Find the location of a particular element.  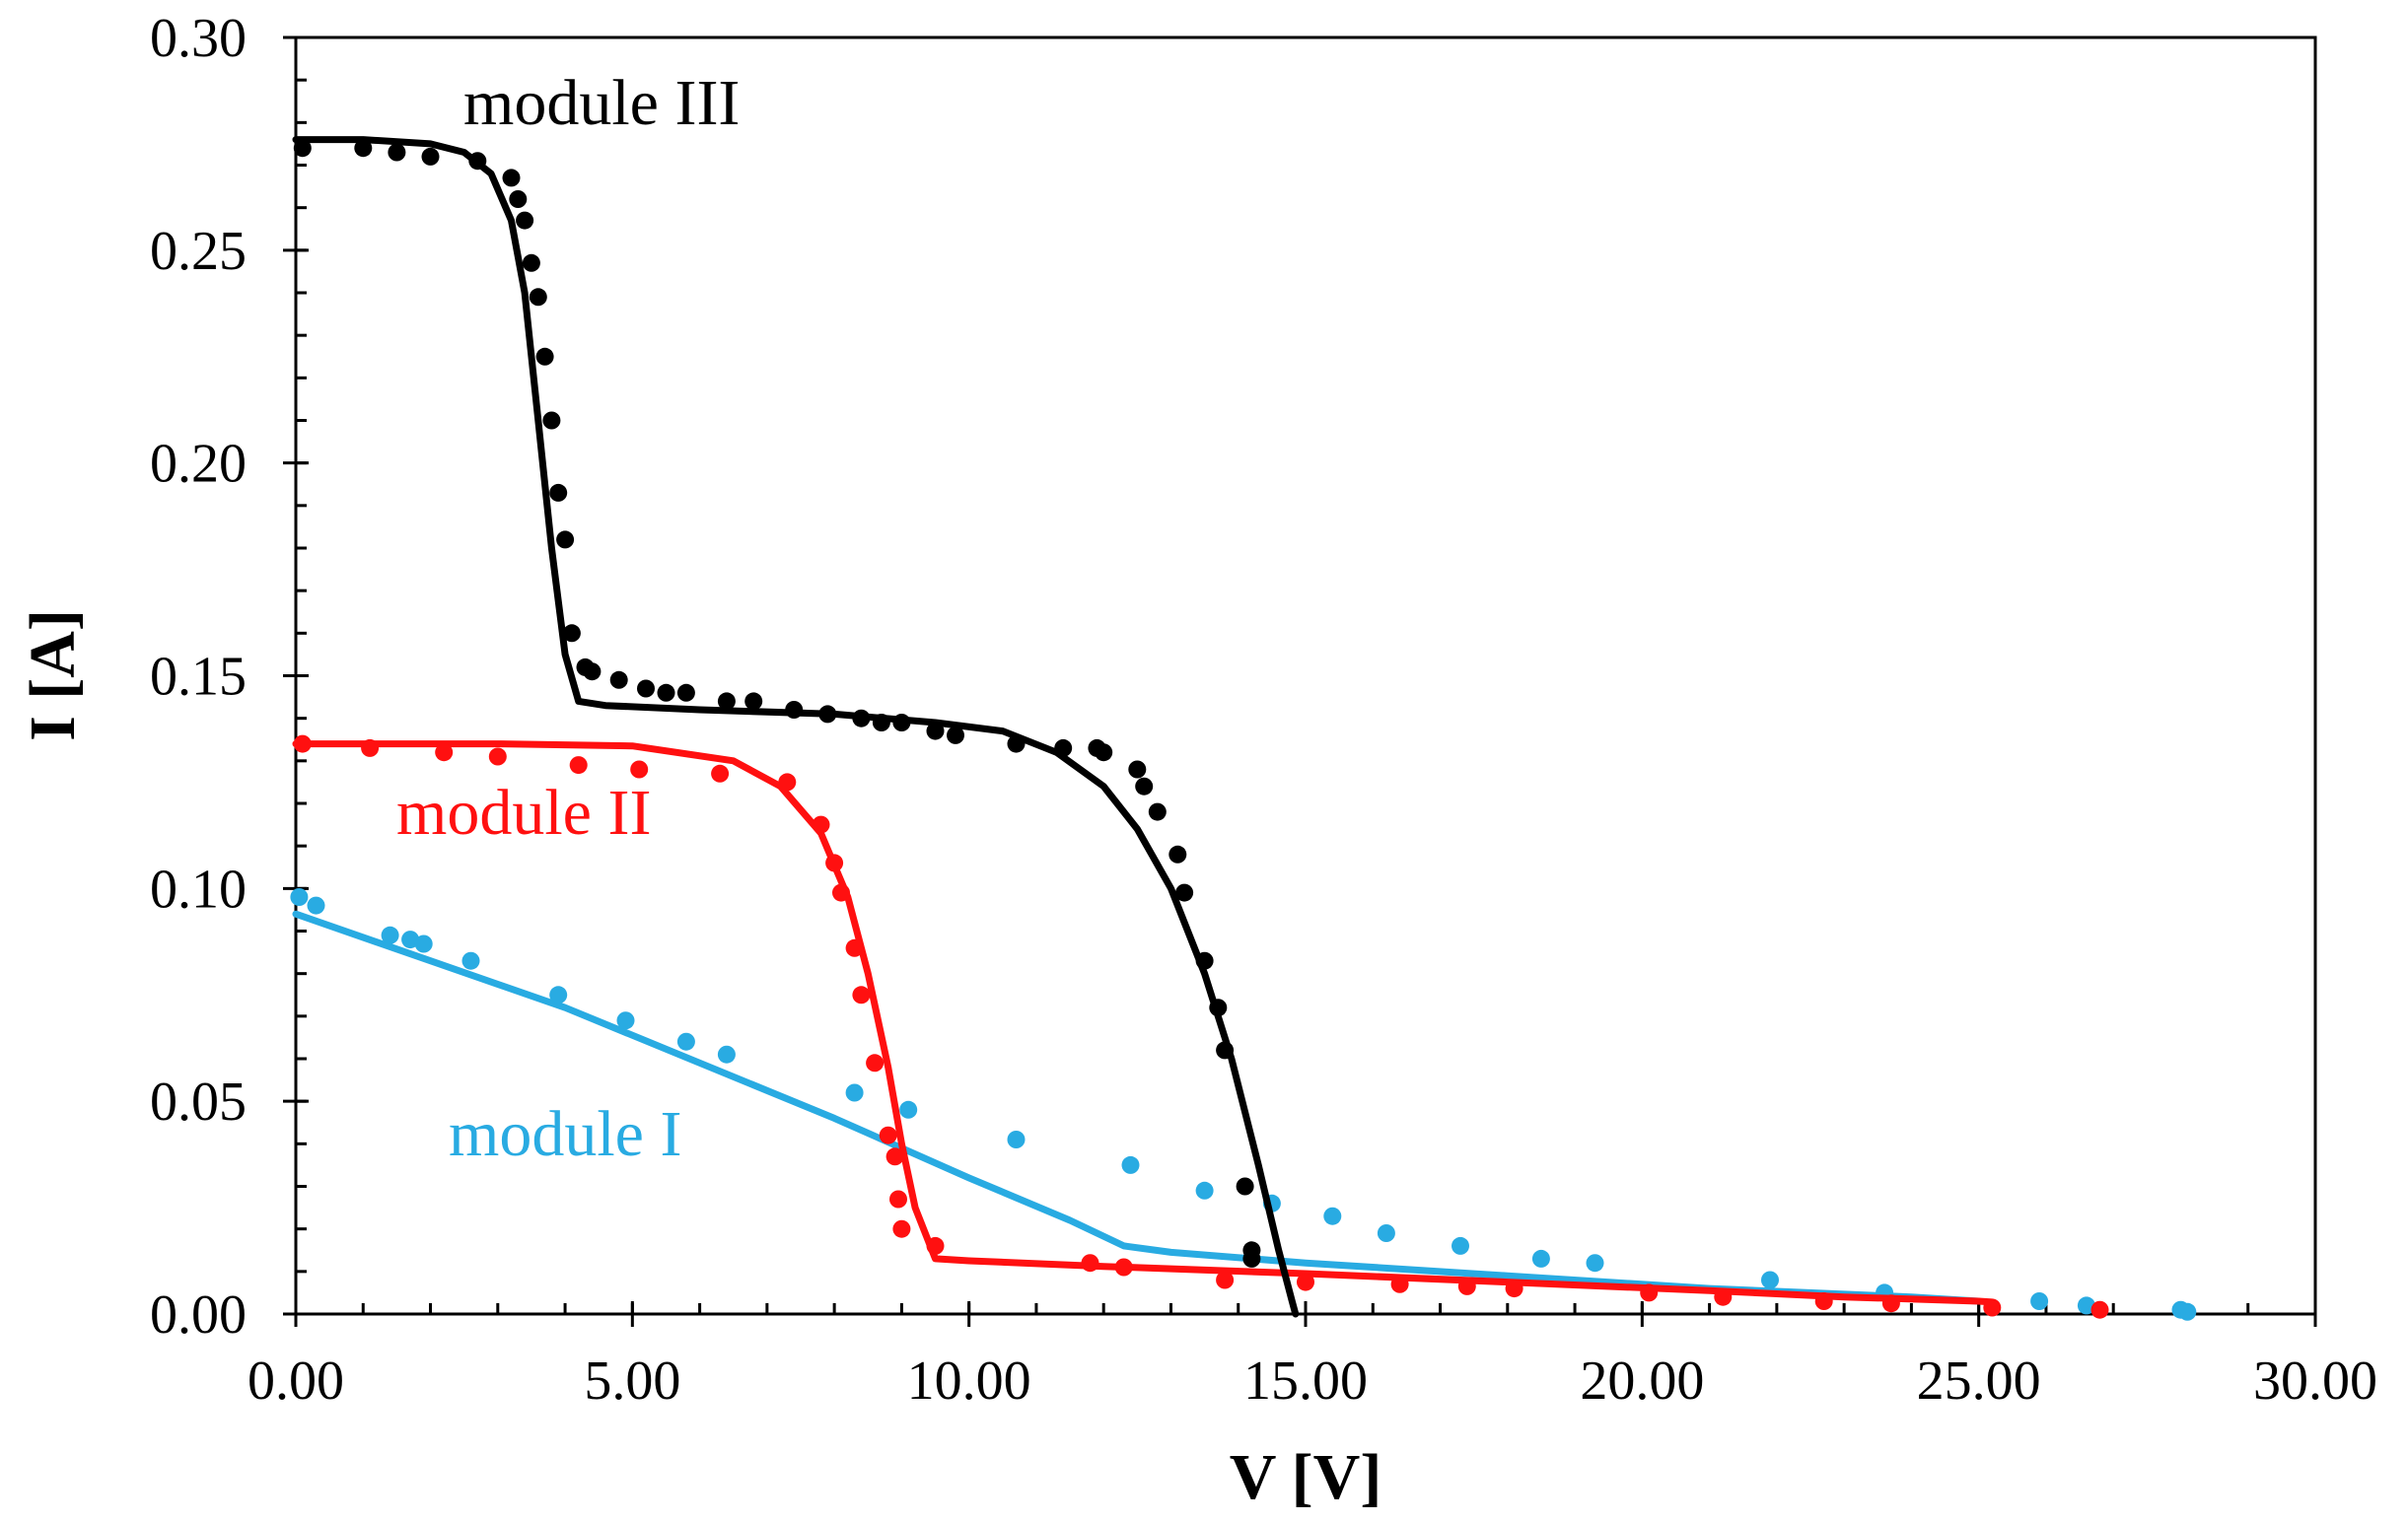

y-tick-labels: 0.00 0.05 0.10 0.15 0.20 0.25 0.30 is located at coordinates (198, 677).